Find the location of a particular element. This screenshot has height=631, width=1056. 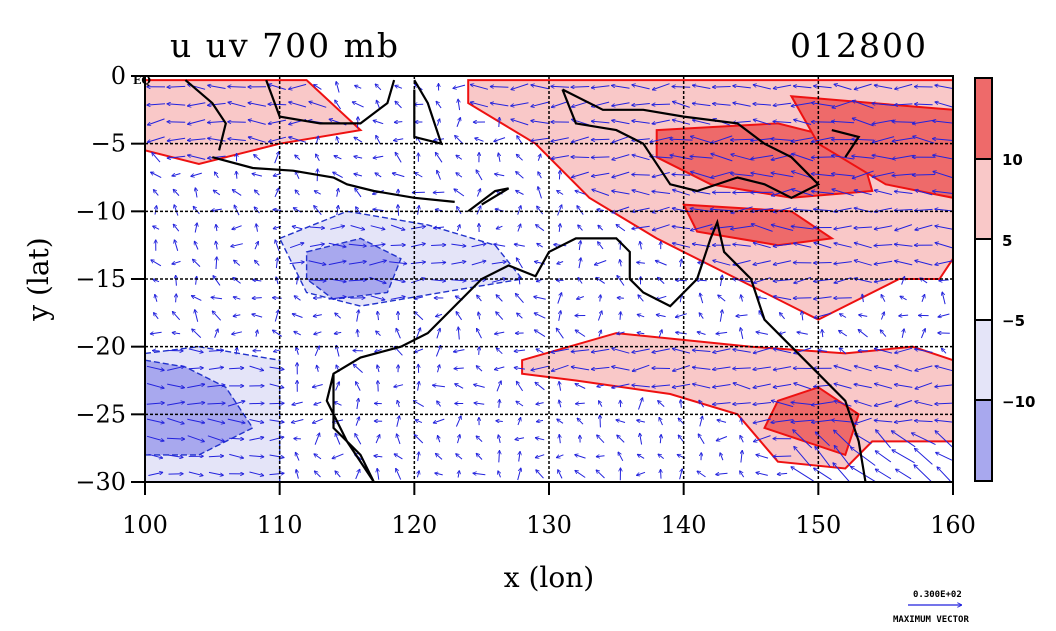

colorbar-label-1: 10 is located at coordinates (1012, 160).